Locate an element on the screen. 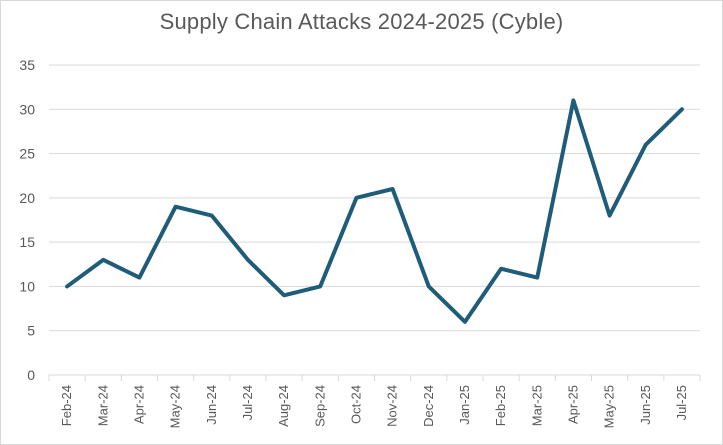 The image size is (723, 445). x-tick-label: Feb-25 is located at coordinates (500, 405).